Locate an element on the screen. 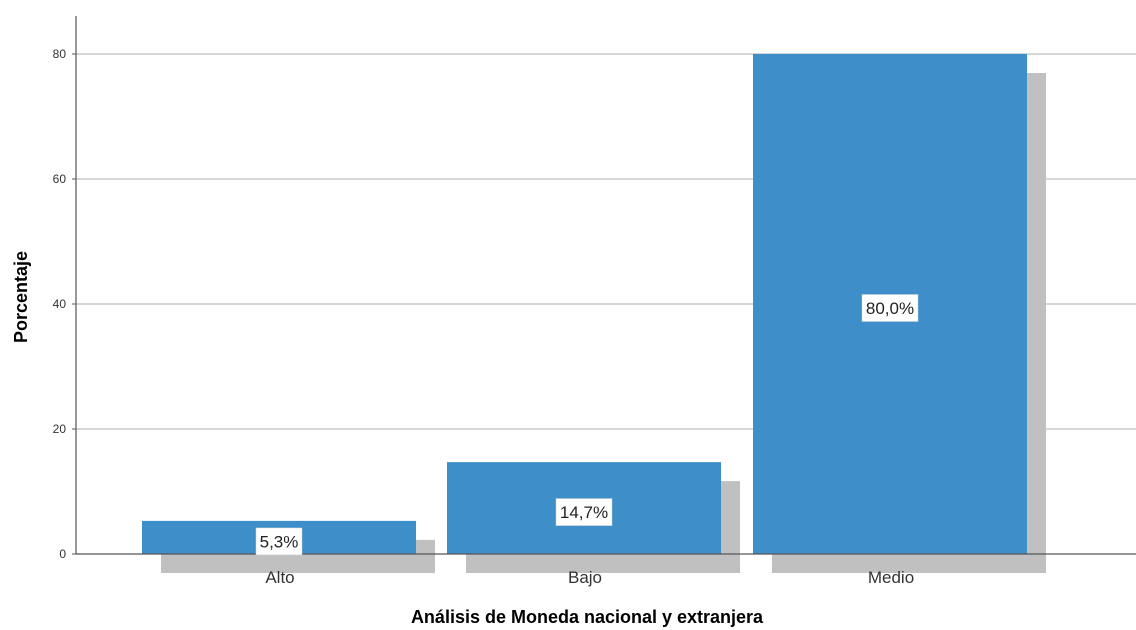  data-label-alto: 5,3% is located at coordinates (279, 541).